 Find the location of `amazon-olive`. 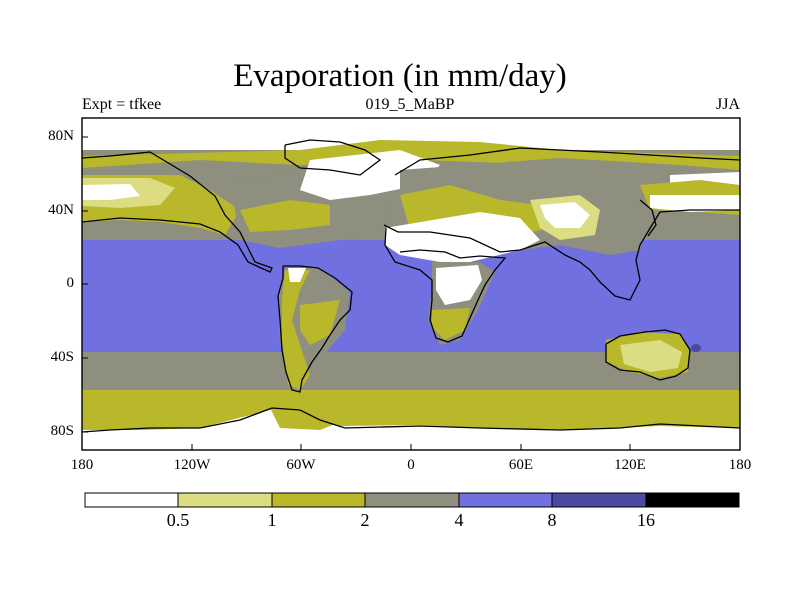

amazon-olive is located at coordinates (320, 322).